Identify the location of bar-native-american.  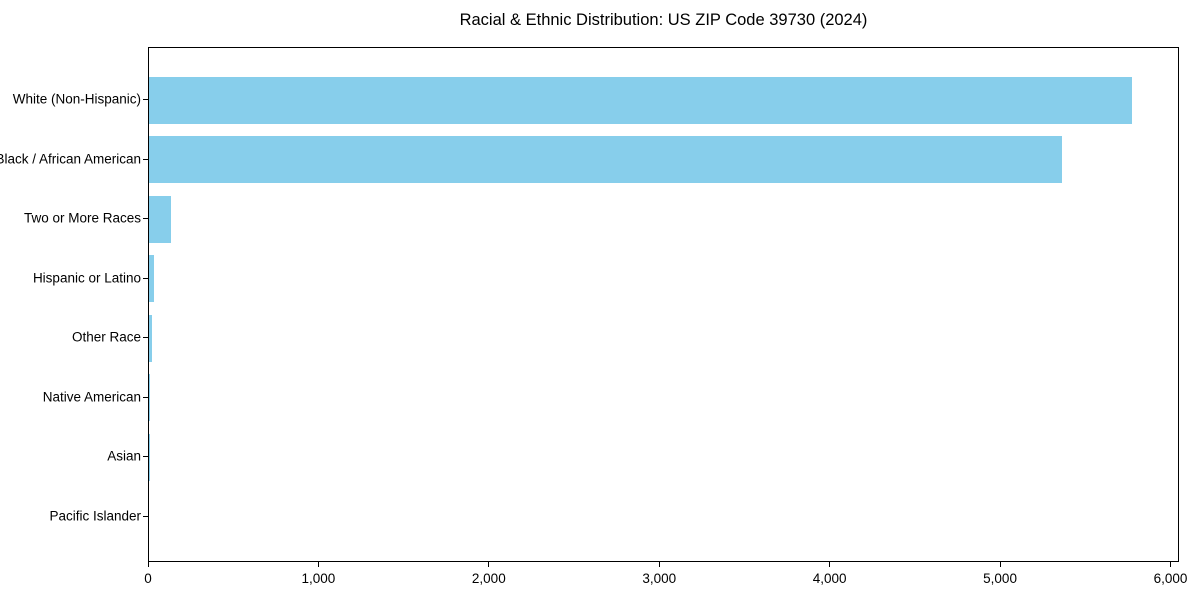
(150, 397).